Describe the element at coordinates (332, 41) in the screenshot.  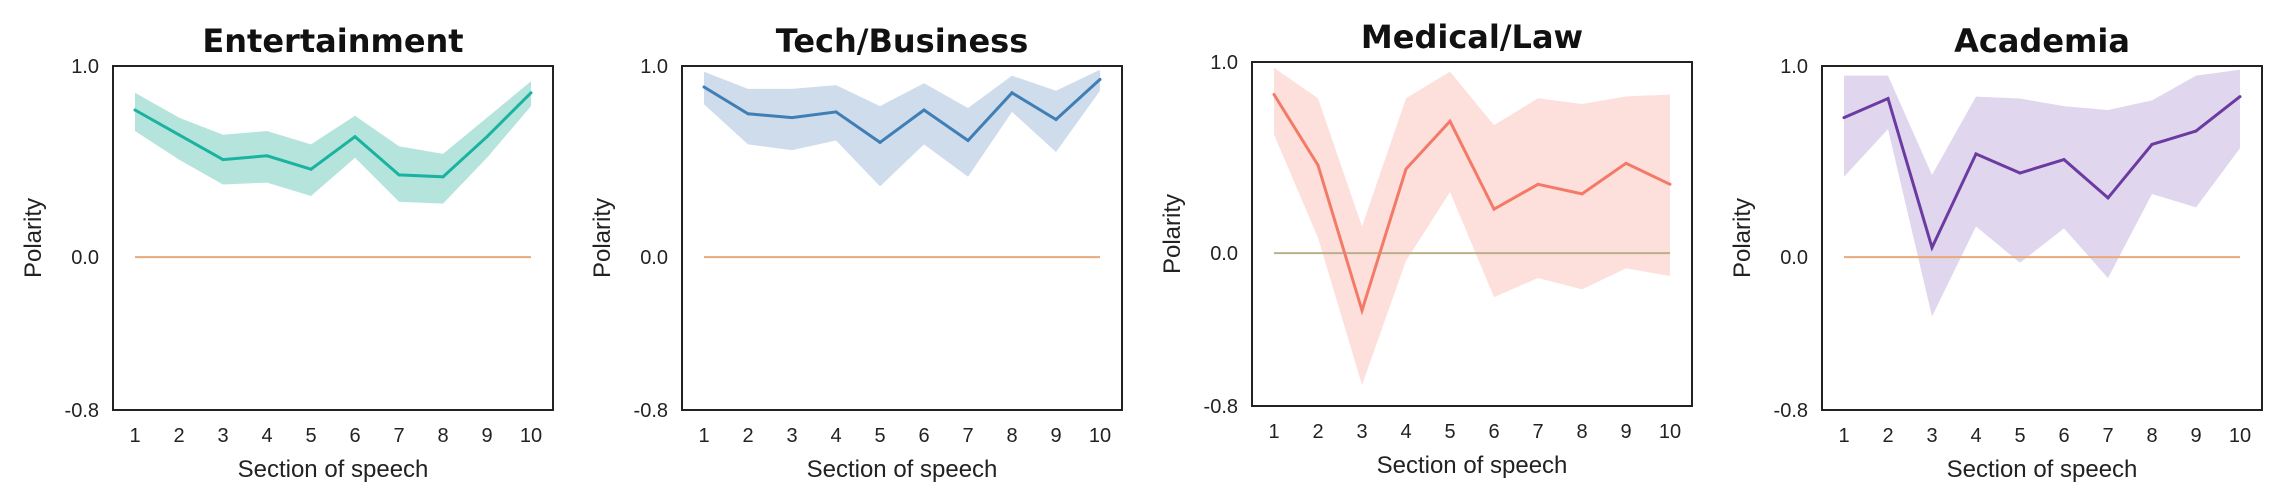
I see `chart-title: Entertainment` at that location.